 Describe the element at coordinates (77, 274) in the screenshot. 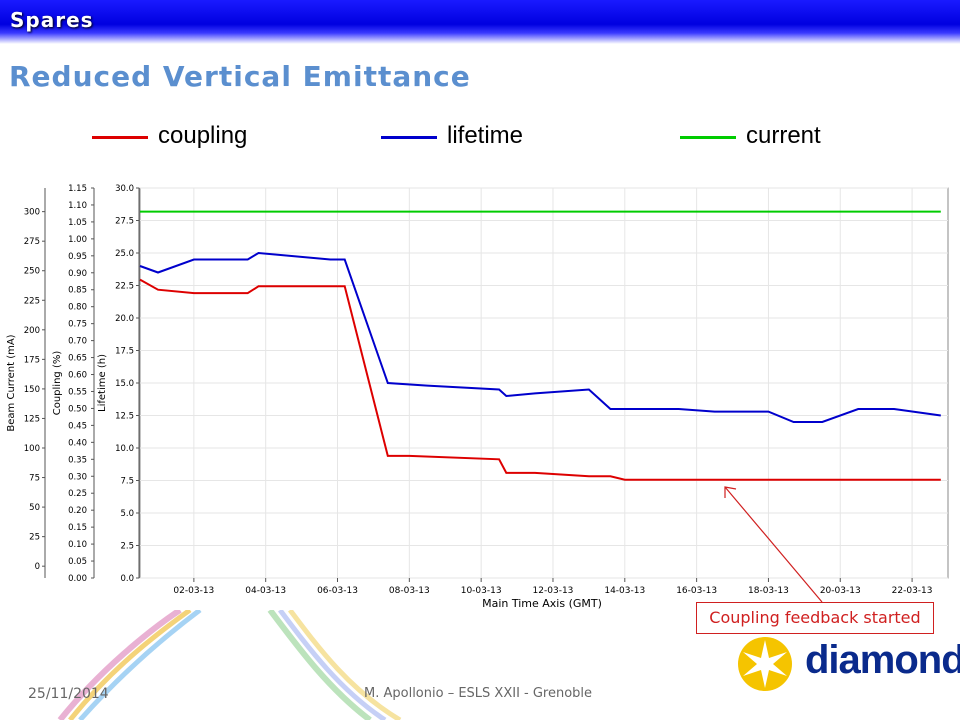

I see `axis-tick-label: 0.90` at that location.